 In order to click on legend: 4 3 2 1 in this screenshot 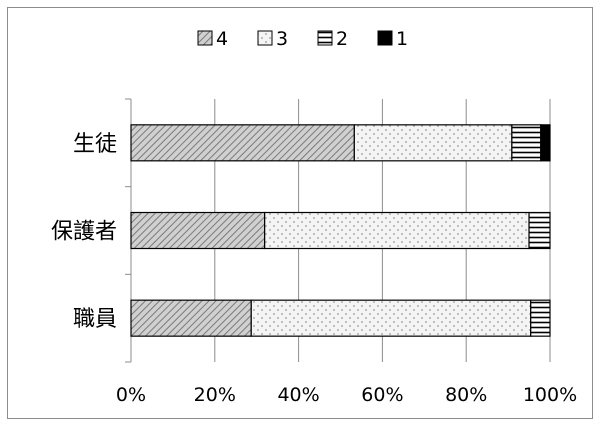, I will do `click(302, 39)`.